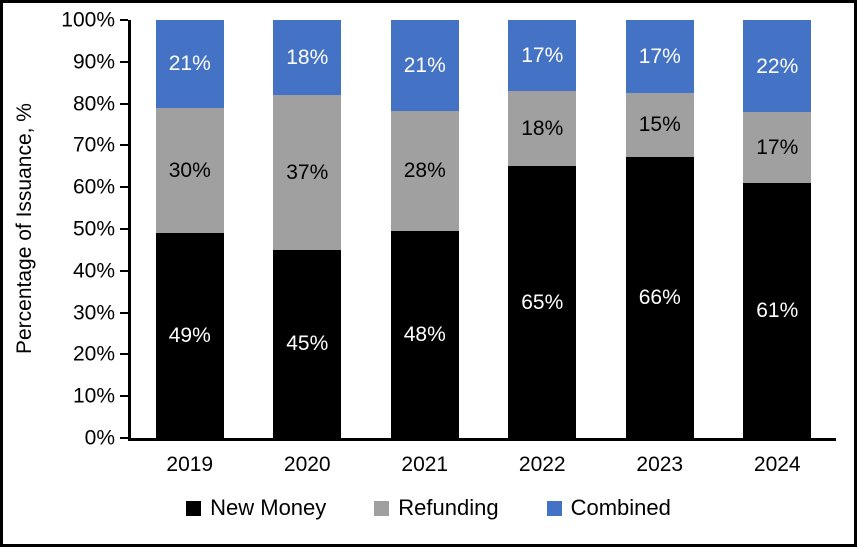 This screenshot has height=547, width=857. I want to click on y-tick-label: 100%, so click(88, 20).